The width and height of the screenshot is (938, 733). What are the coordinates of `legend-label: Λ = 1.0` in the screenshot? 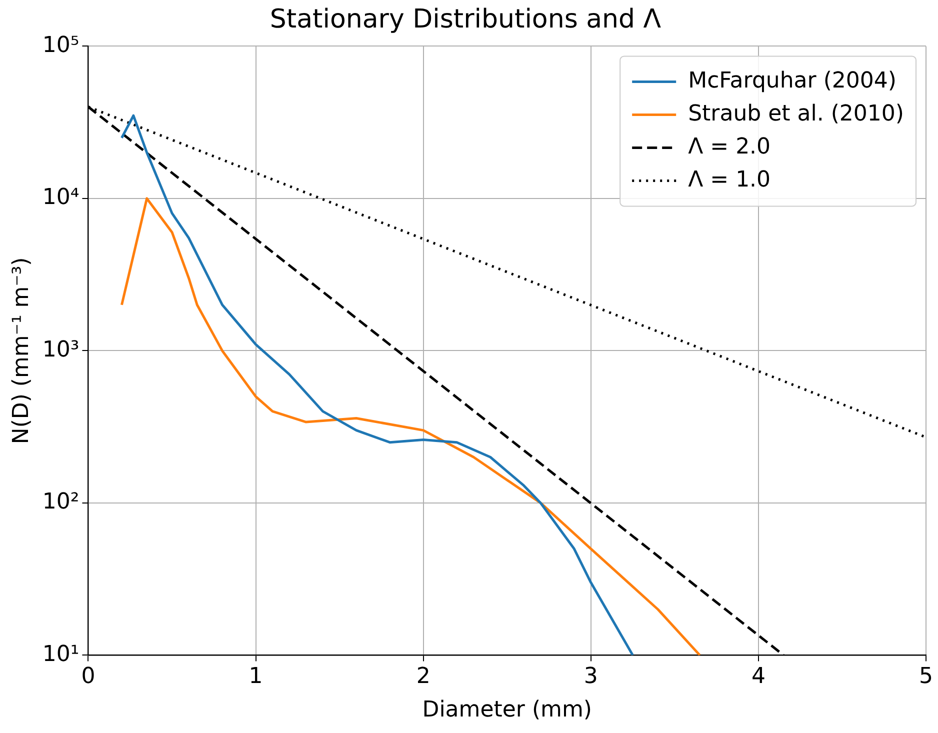 It's located at (729, 179).